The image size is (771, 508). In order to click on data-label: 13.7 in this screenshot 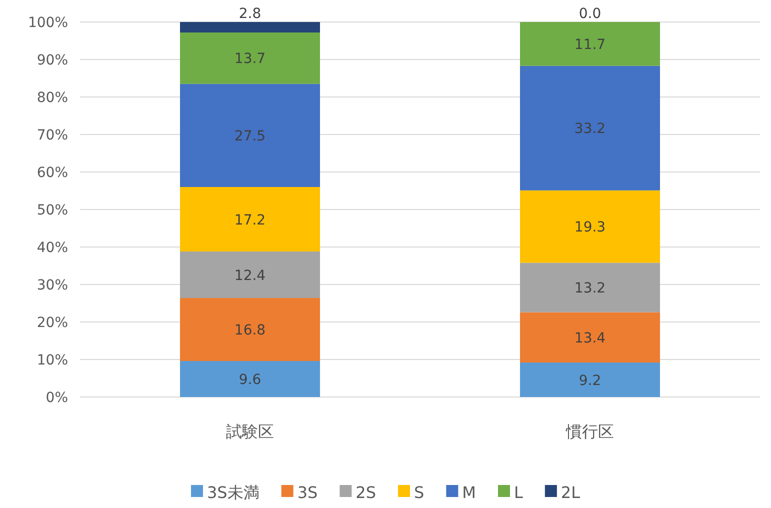, I will do `click(250, 59)`.